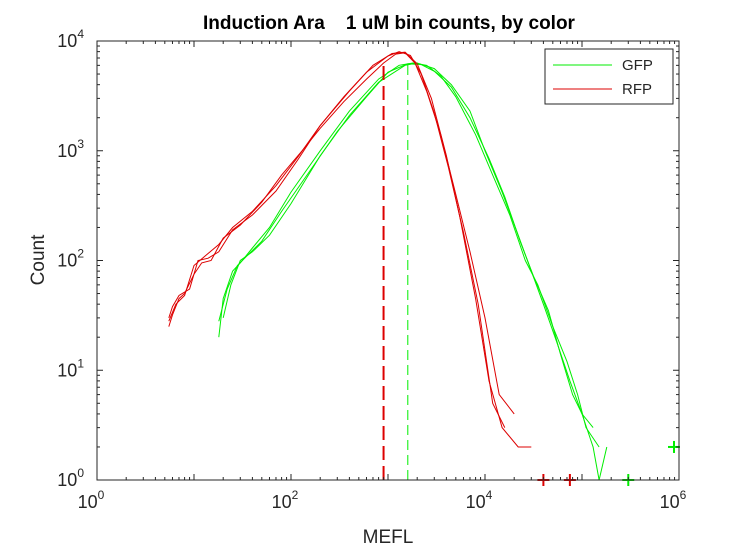  What do you see at coordinates (388, 537) in the screenshot?
I see `x-axis-label: MEFL` at bounding box center [388, 537].